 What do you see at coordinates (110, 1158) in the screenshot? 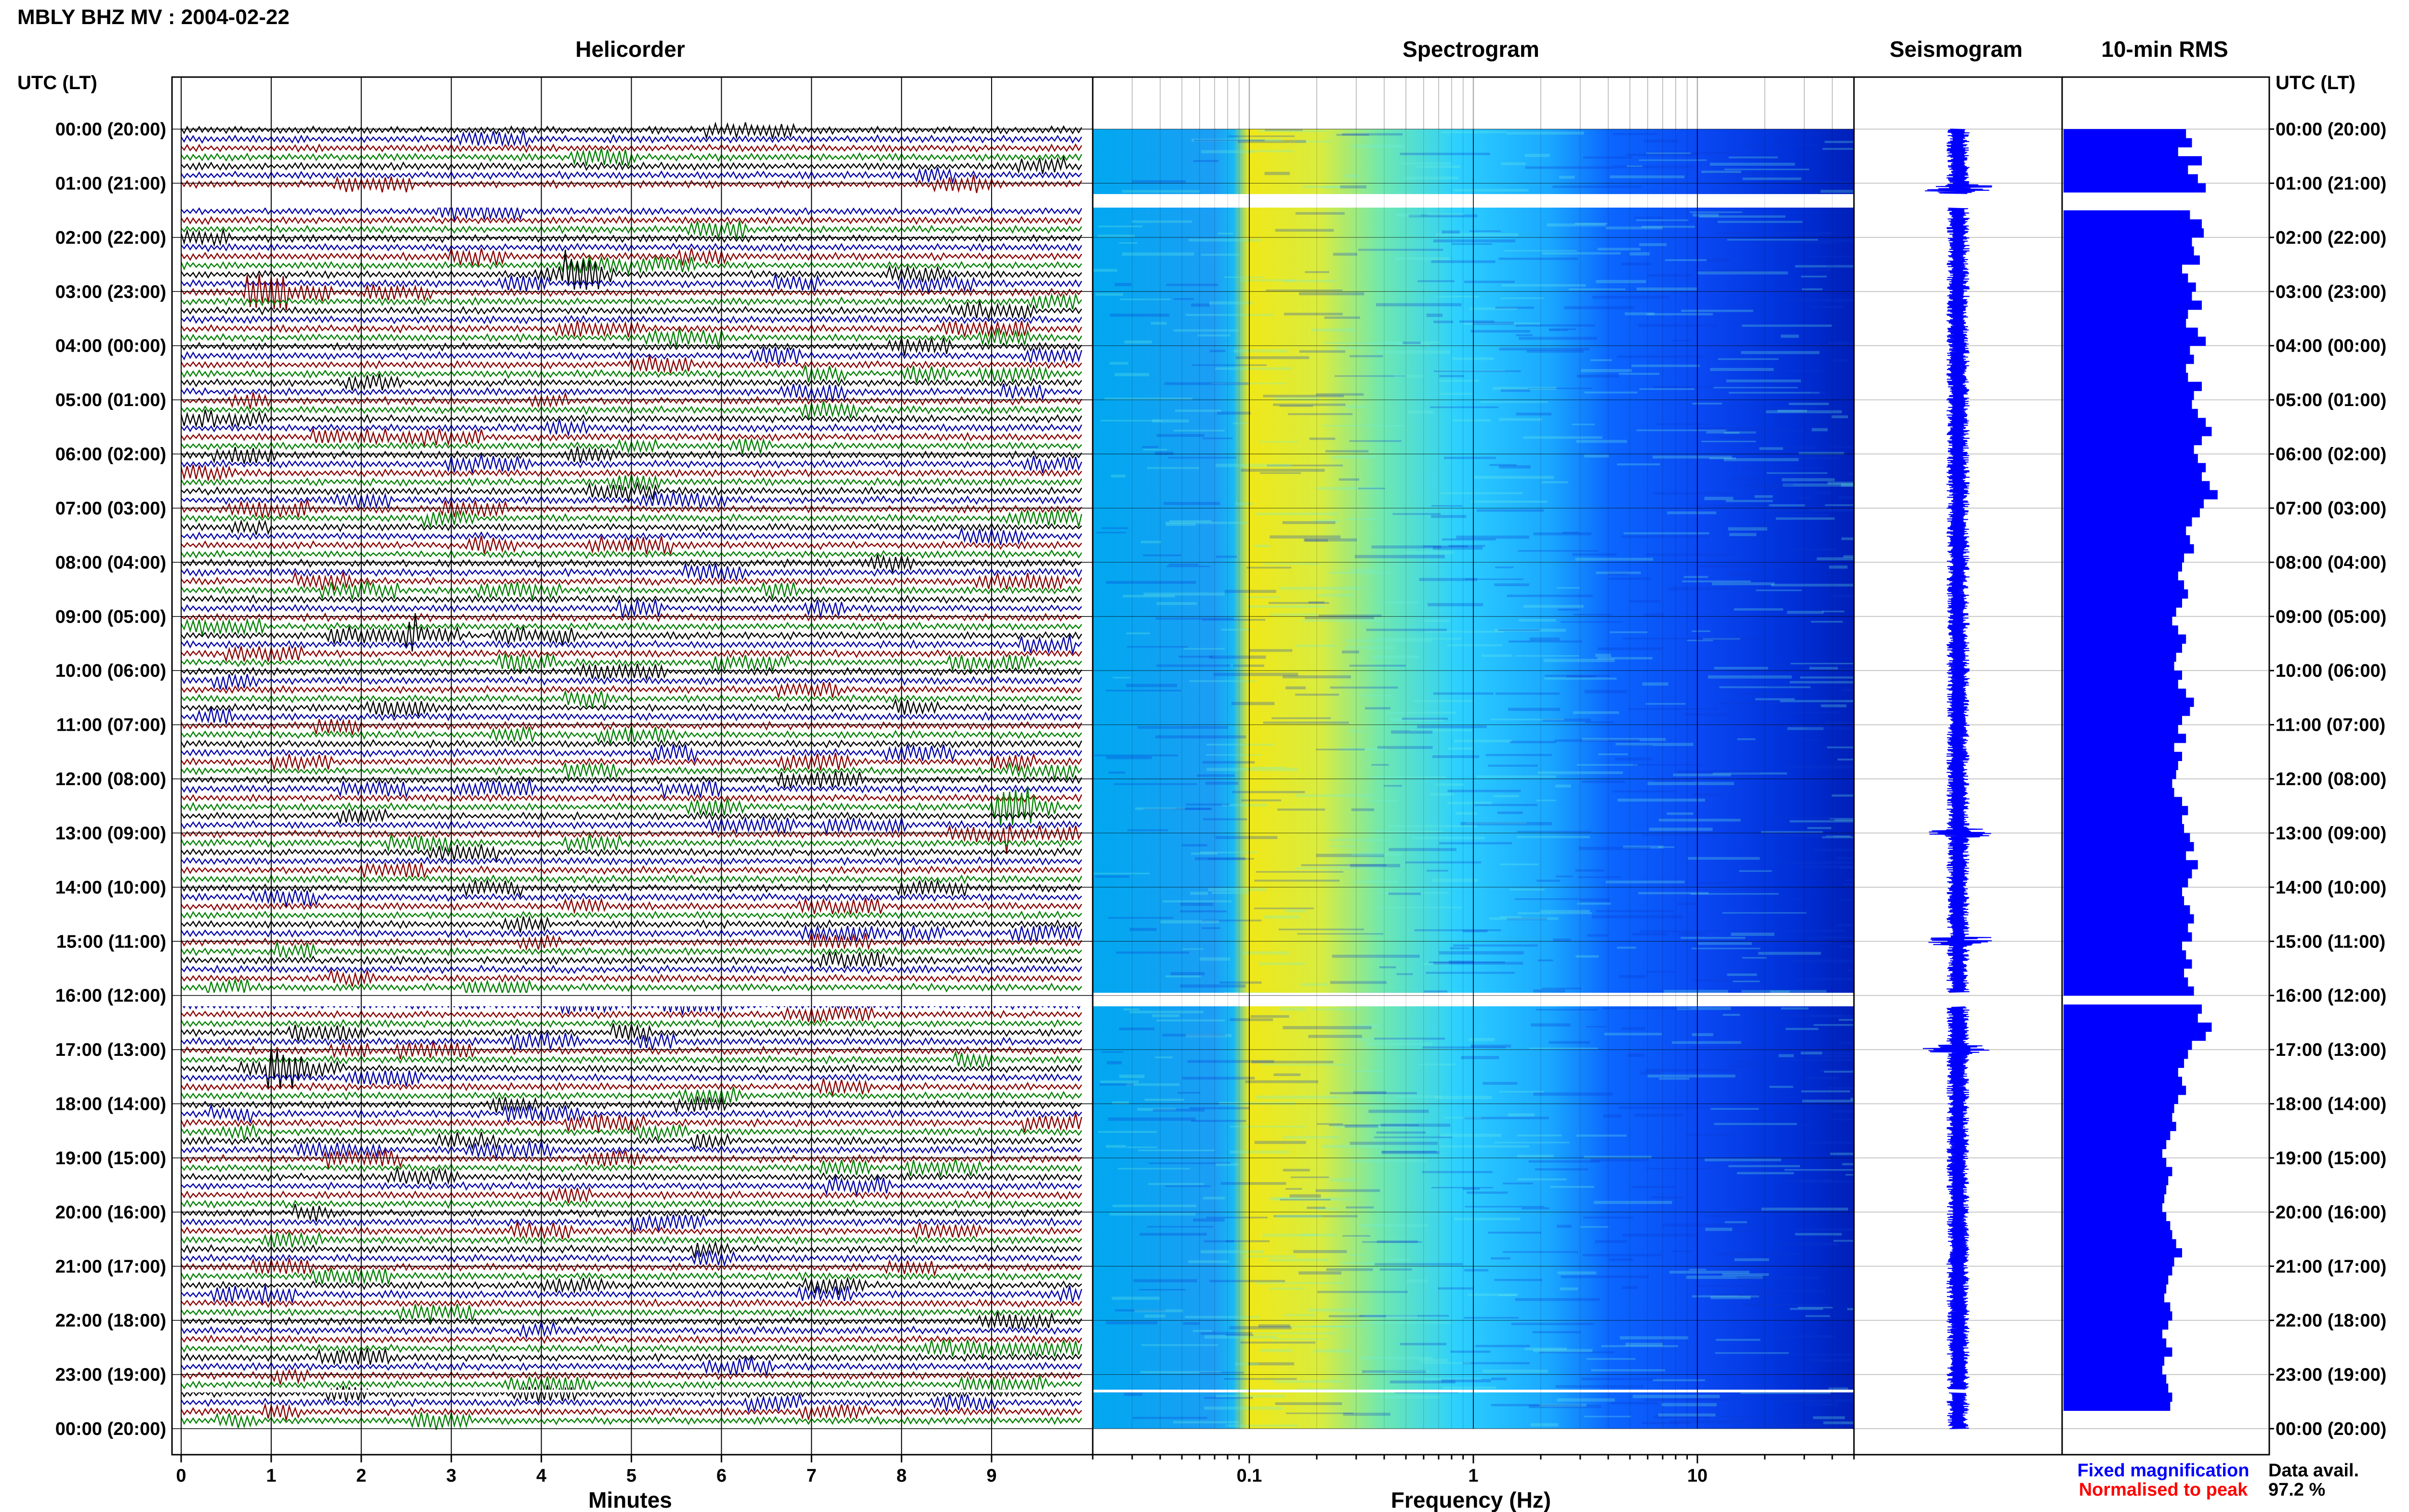
I see `time-tick-left: 19:00 (15:00)` at bounding box center [110, 1158].